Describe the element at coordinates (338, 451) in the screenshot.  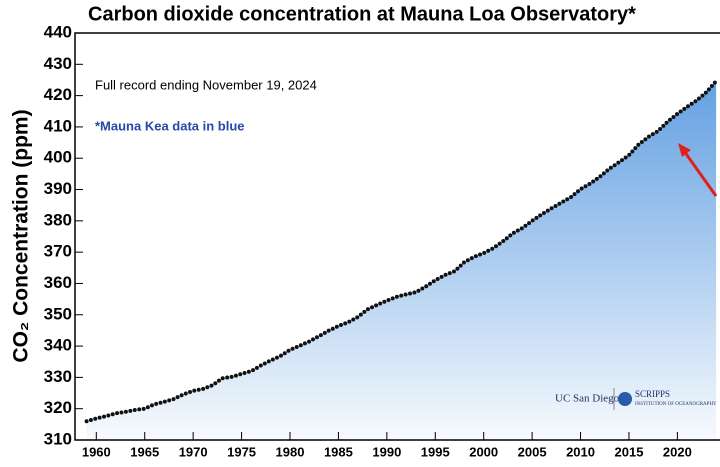
I see `x-tick-label: 1985` at that location.